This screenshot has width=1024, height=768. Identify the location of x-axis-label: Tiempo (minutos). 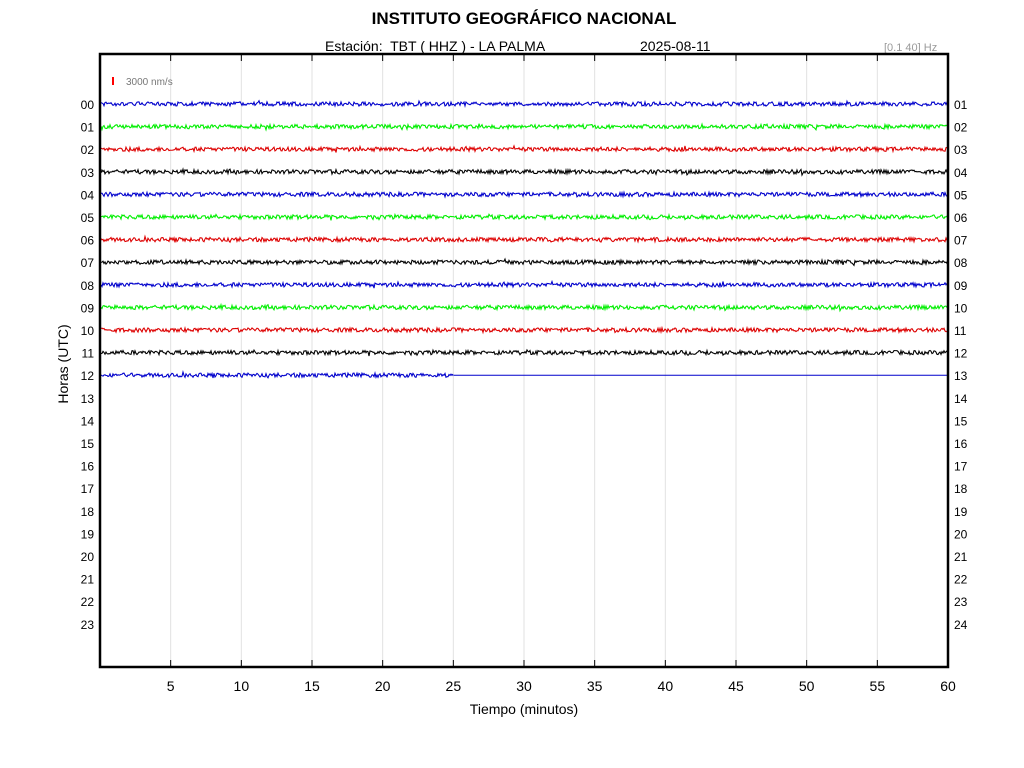
(524, 709).